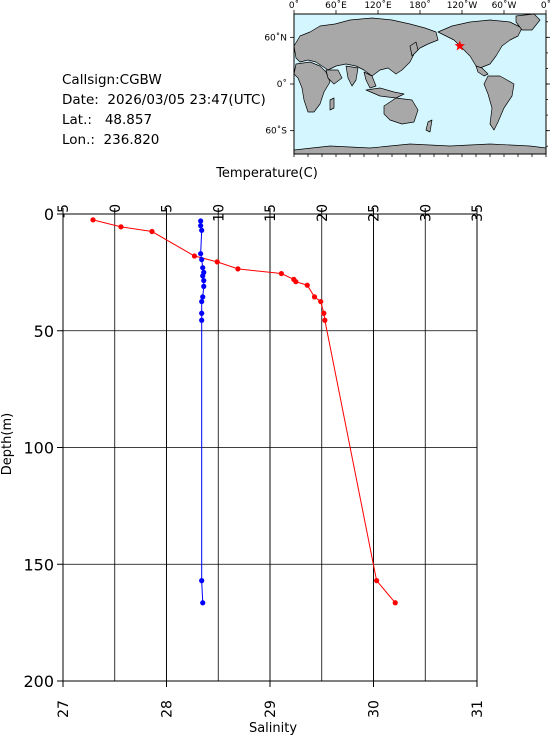  Describe the element at coordinates (336, 5) in the screenshot. I see `map-lon-label: 60˚E` at that location.